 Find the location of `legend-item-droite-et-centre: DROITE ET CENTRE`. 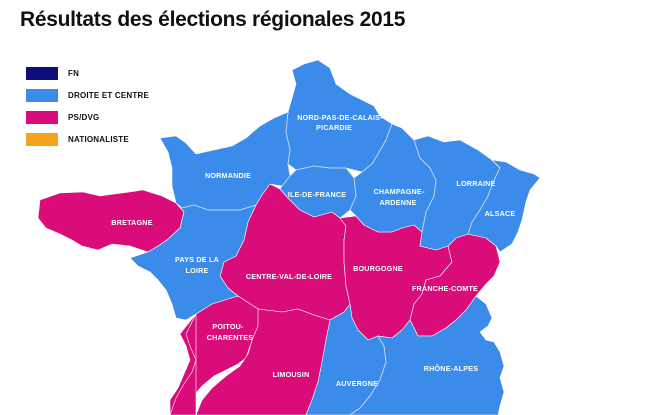

legend-item-droite-et-centre: DROITE ET CENTRE is located at coordinates (87, 95).